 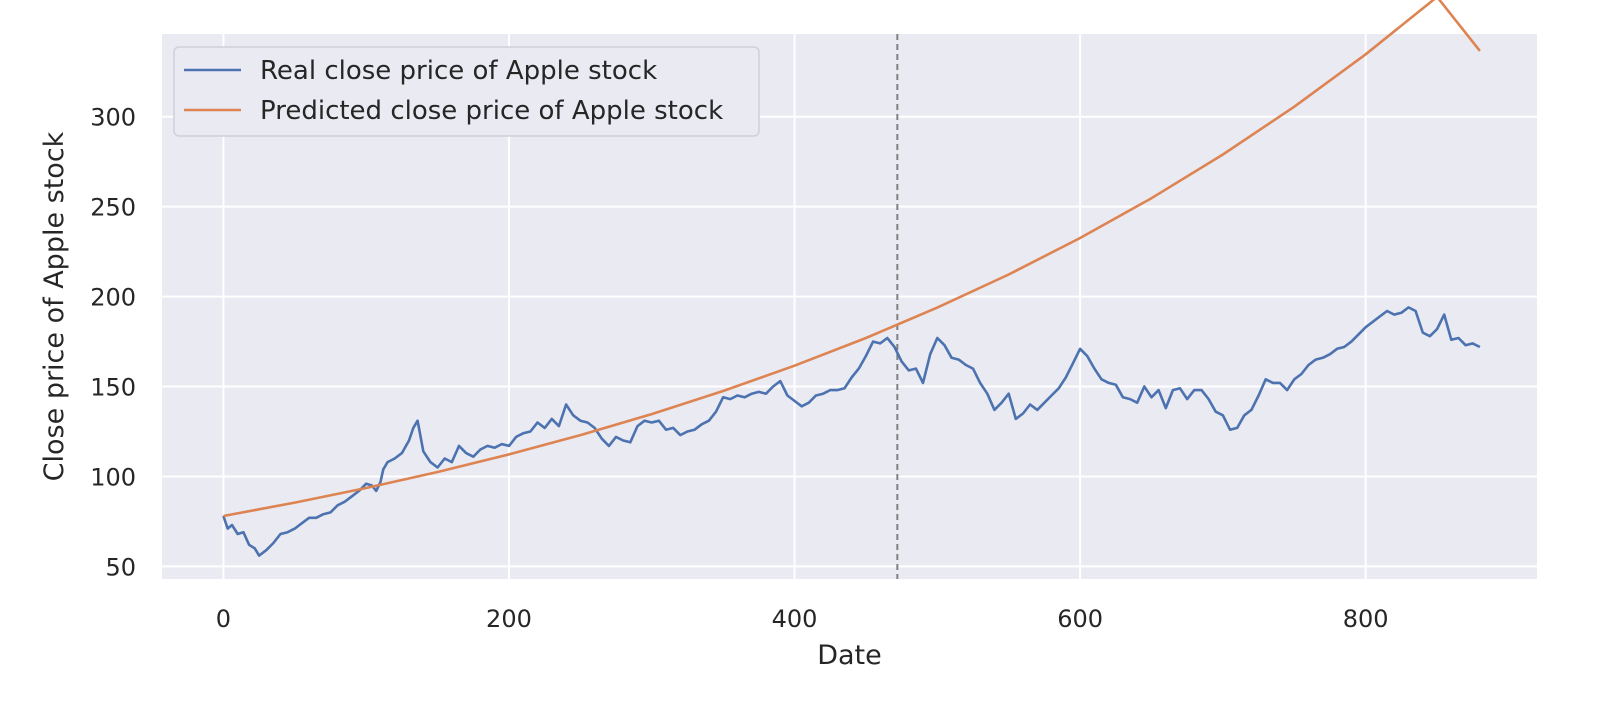 I want to click on y-tick-label: 100, so click(x=113, y=477).